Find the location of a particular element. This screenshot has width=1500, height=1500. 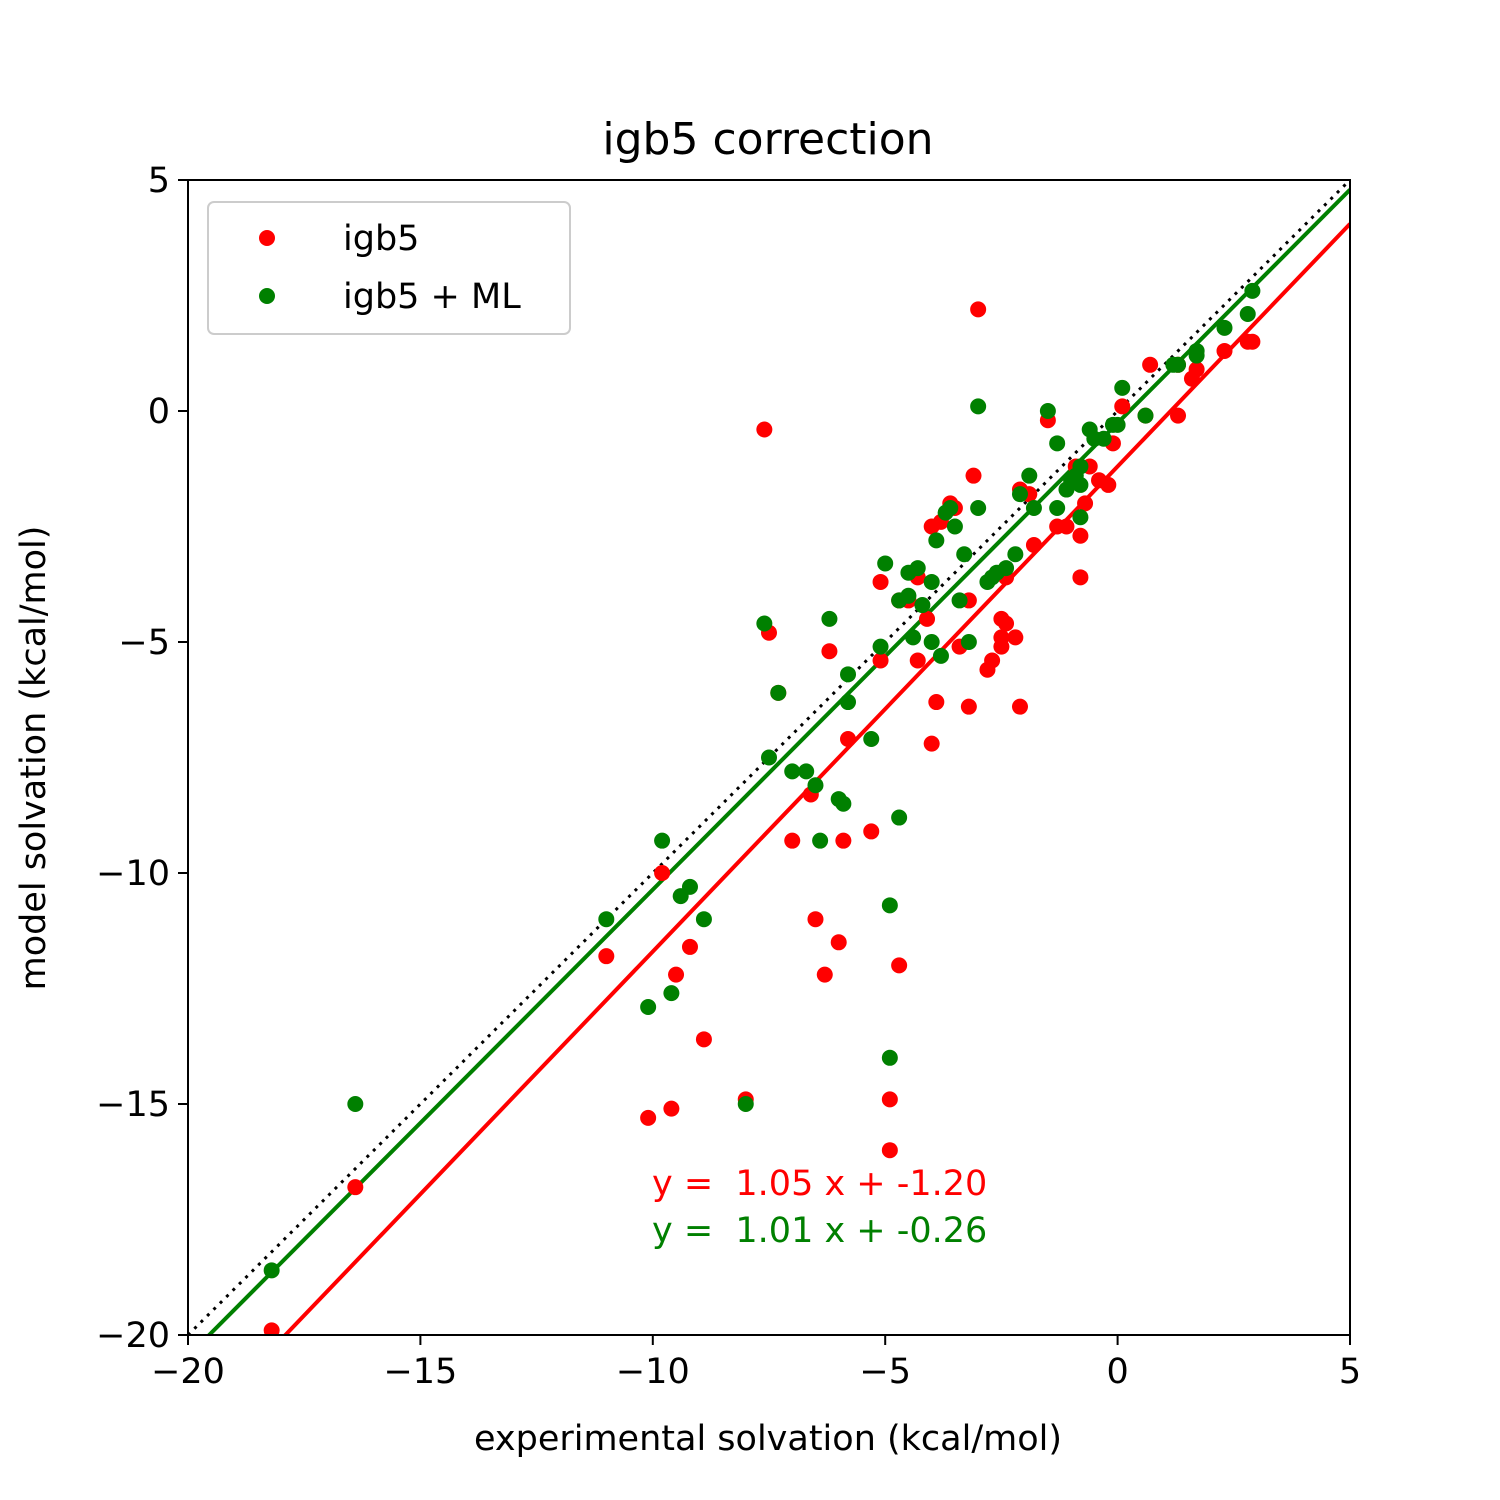

x-tick-label: −20 is located at coordinates (188, 1372).